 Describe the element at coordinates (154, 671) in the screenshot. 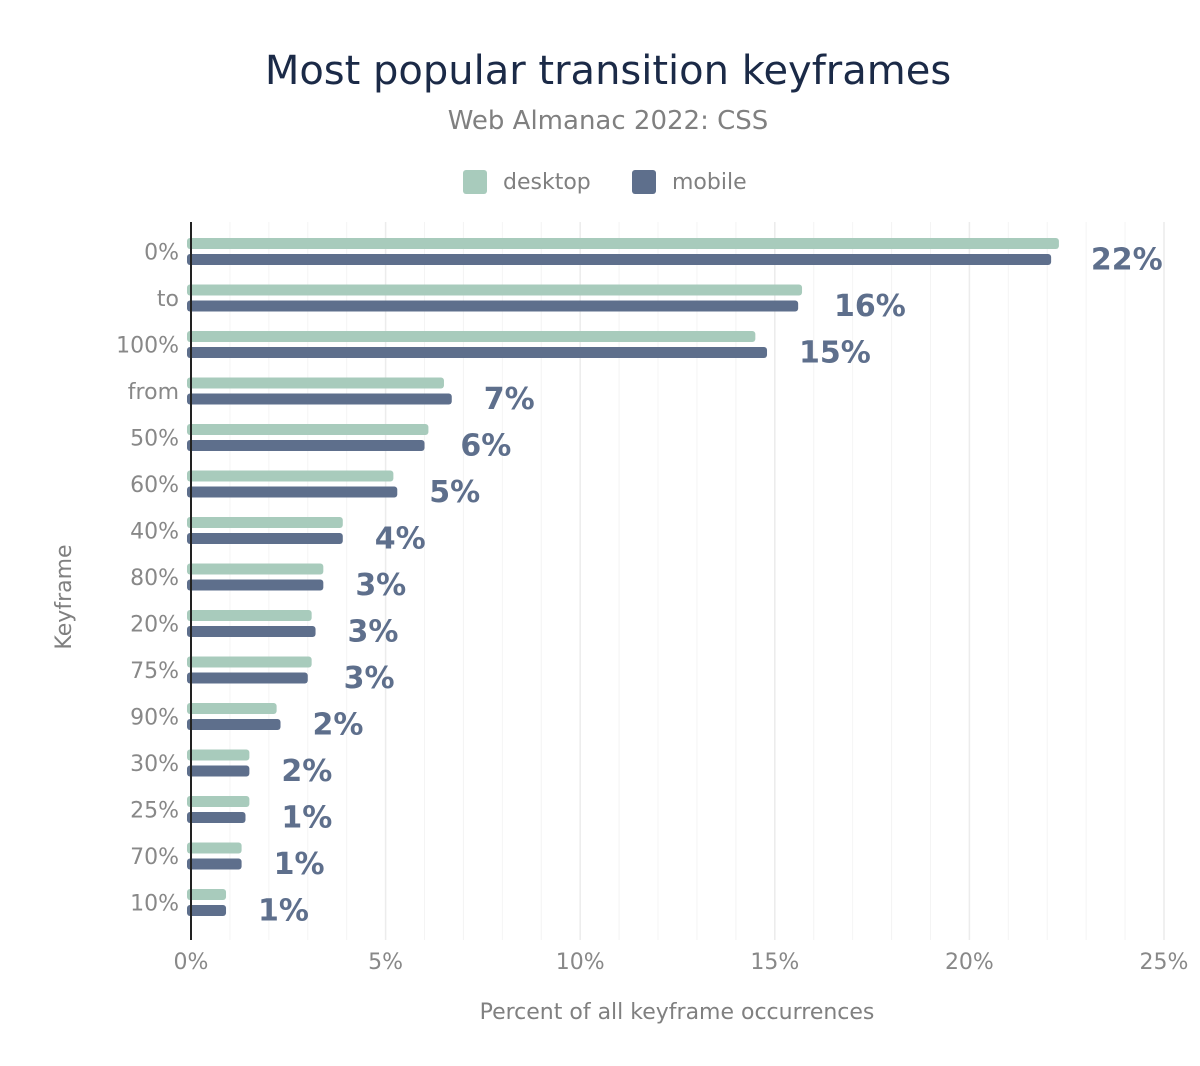

I see `y-category-label: 75%` at that location.